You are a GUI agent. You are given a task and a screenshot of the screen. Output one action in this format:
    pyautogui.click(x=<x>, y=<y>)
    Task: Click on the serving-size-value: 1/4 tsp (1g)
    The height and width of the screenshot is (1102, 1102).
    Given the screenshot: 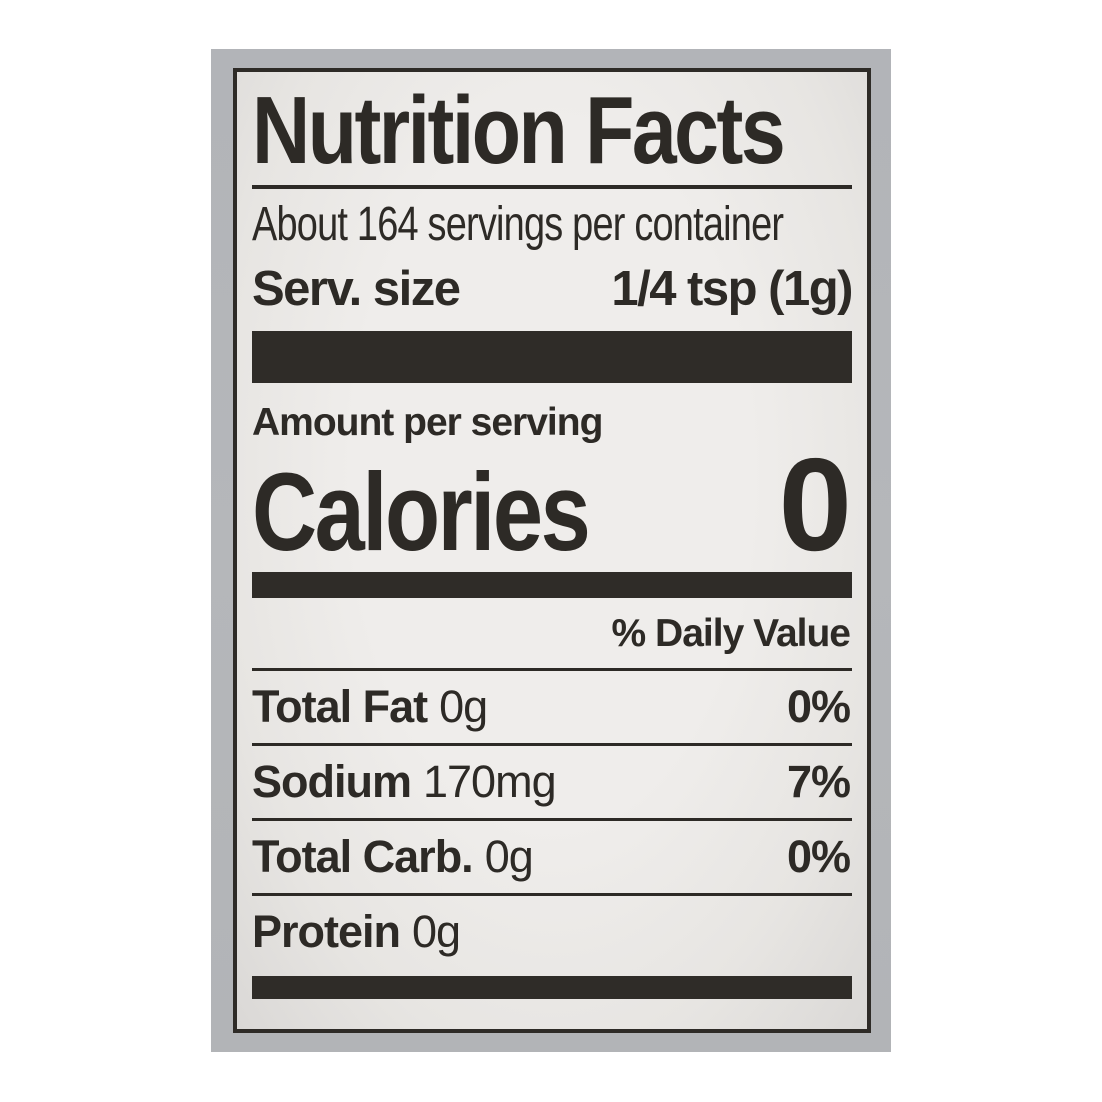 What is the action you would take?
    pyautogui.click(x=732, y=289)
    